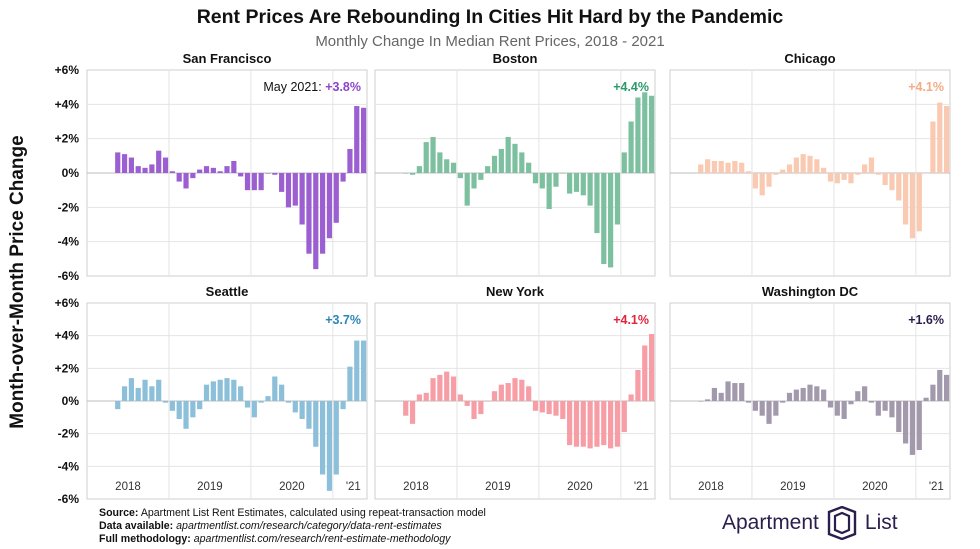 Image resolution: width=980 pixels, height=549 pixels. I want to click on latest-value-label: May 2021: +3.8%, so click(312, 87).